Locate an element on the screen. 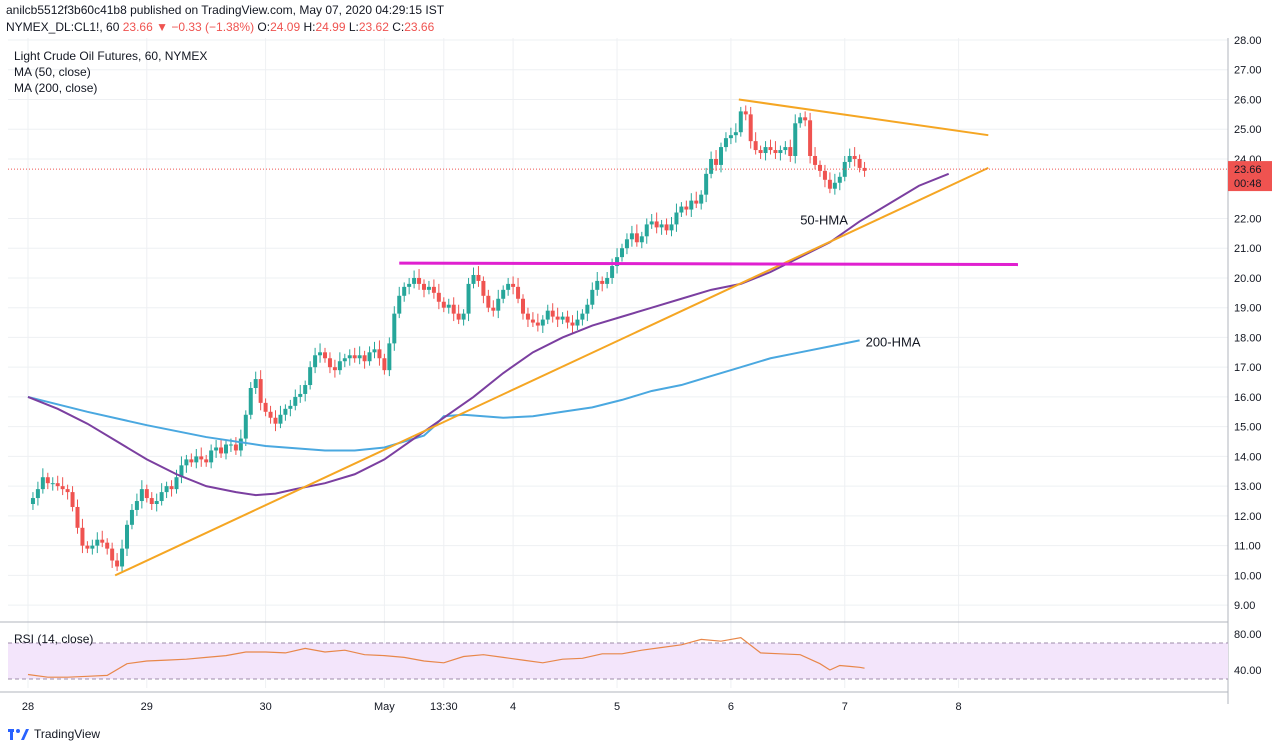 The height and width of the screenshot is (751, 1280). tradingview-logo: TradingView is located at coordinates (54, 734).